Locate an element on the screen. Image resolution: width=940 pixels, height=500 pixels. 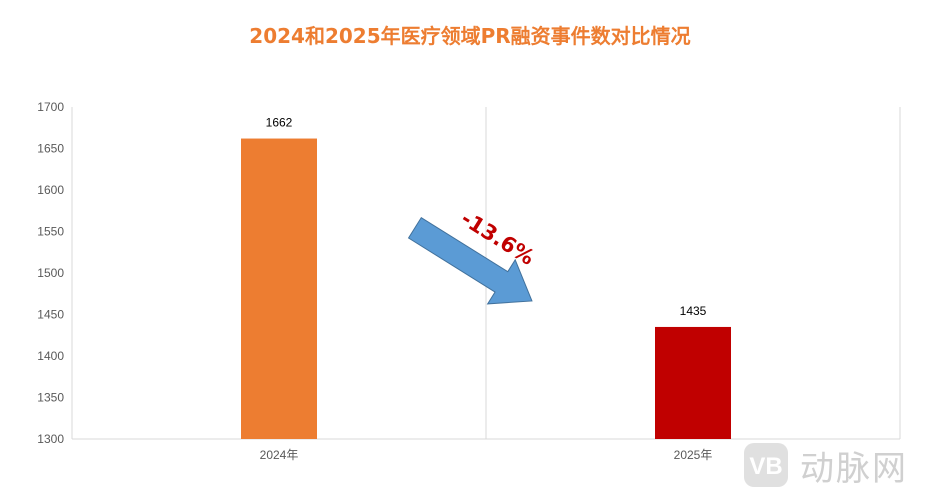
watermark-text: 动脉网 is located at coordinates (854, 468).